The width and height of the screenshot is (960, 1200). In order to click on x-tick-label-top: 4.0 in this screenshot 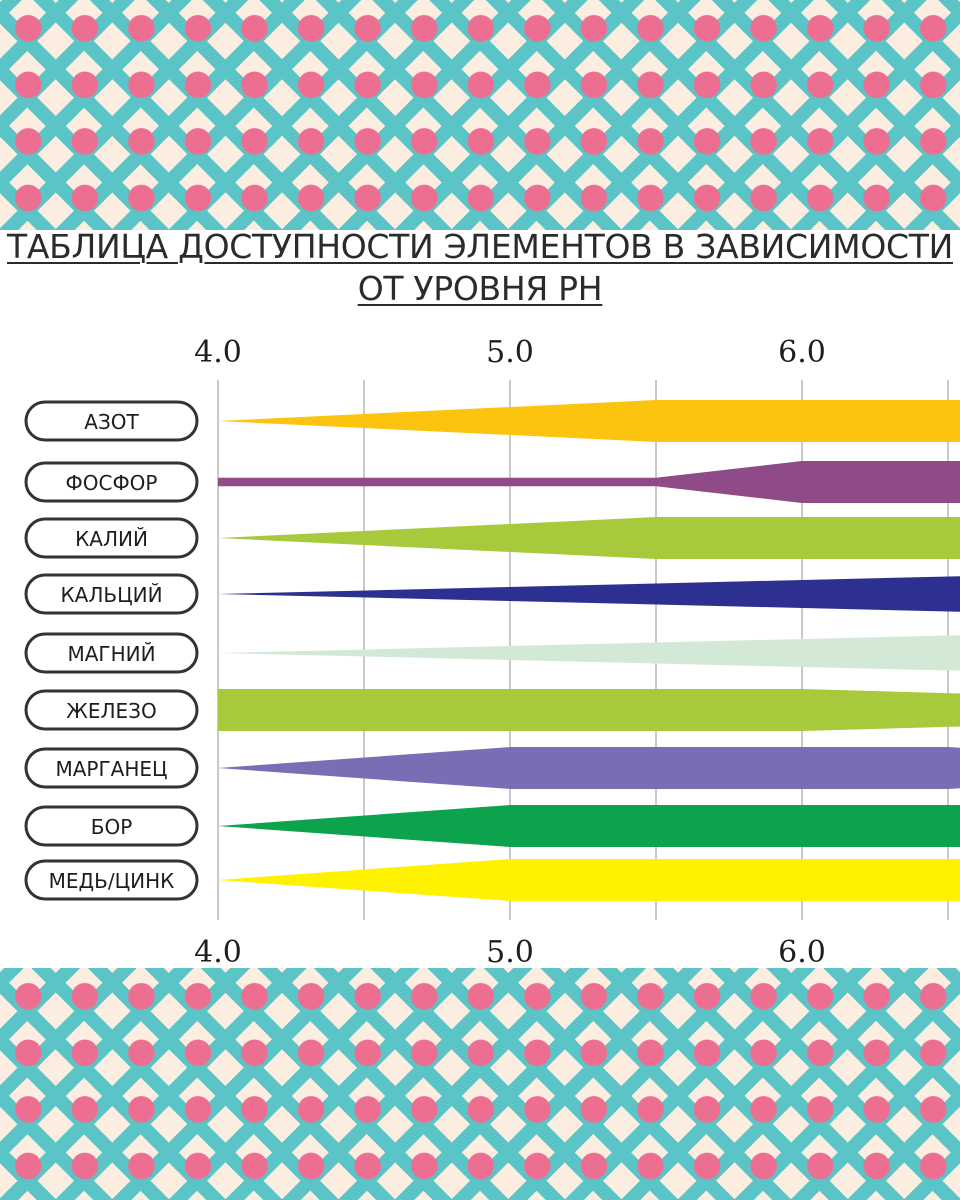, I will do `click(218, 352)`.